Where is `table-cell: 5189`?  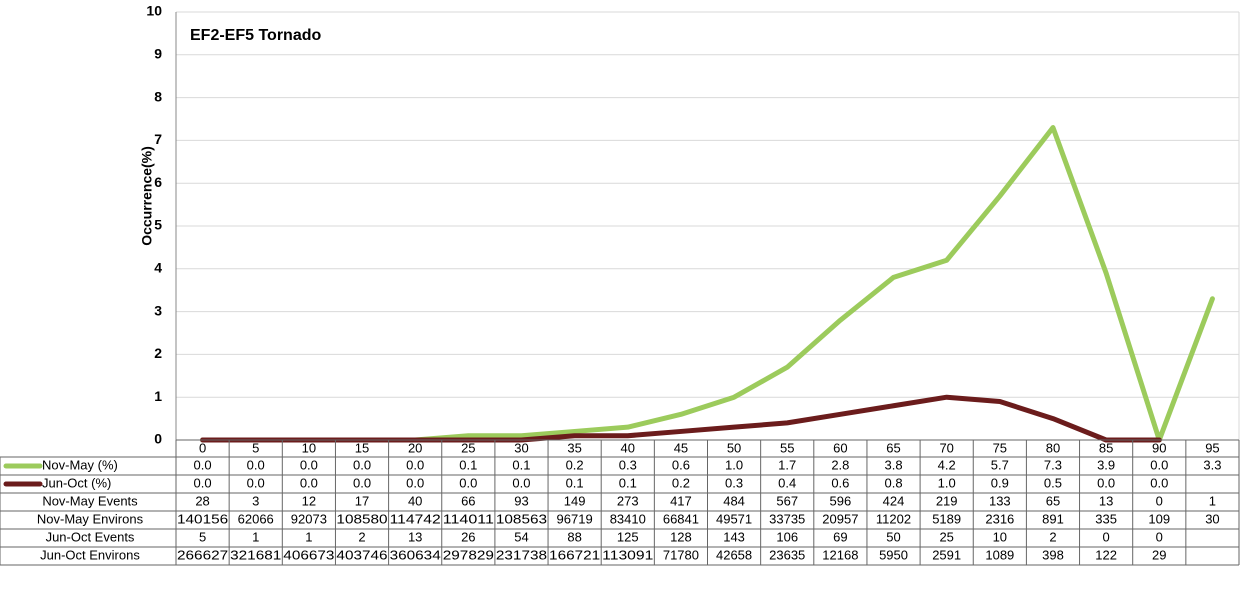 table-cell: 5189 is located at coordinates (946, 518).